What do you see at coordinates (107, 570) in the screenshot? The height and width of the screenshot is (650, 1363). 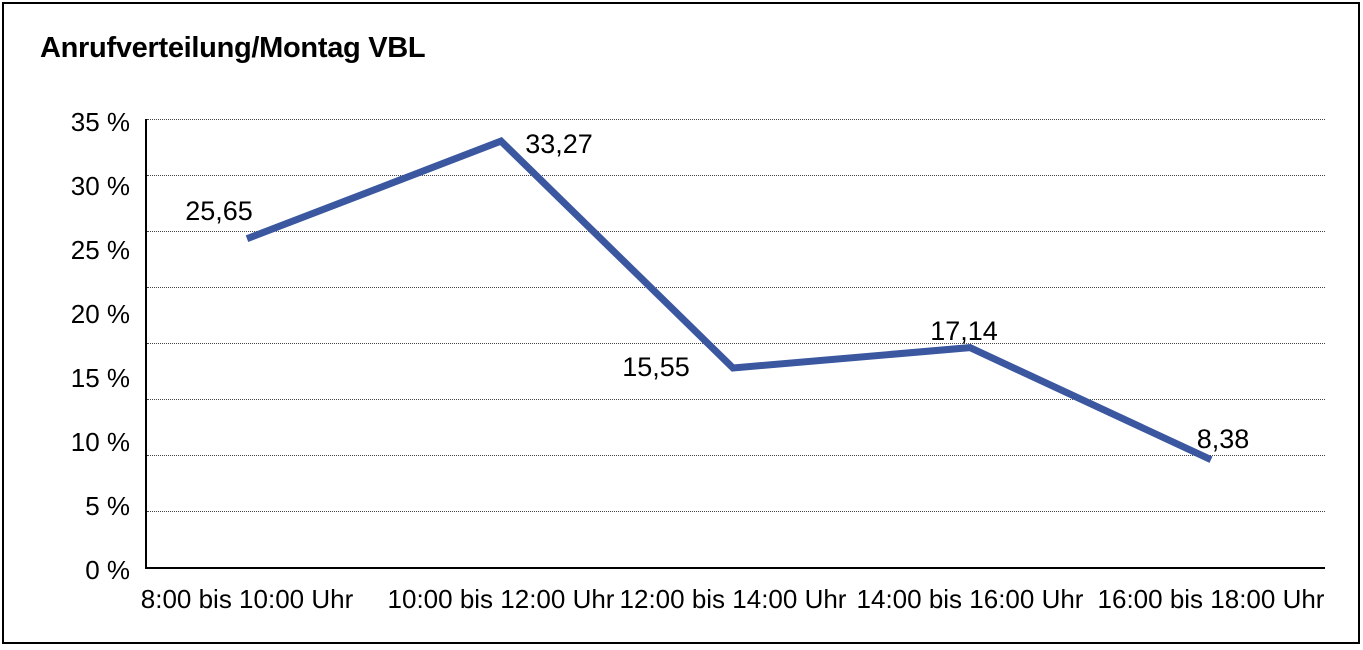 I see `y-tick-label: 0 %` at bounding box center [107, 570].